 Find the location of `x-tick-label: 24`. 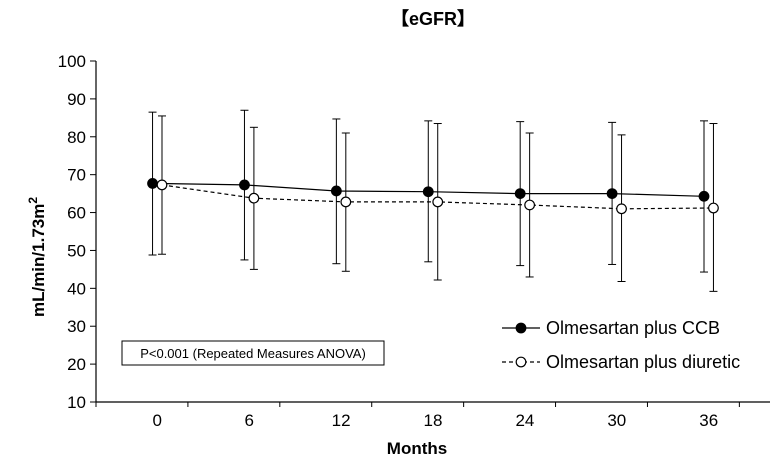

x-tick-label: 24 is located at coordinates (524, 420).